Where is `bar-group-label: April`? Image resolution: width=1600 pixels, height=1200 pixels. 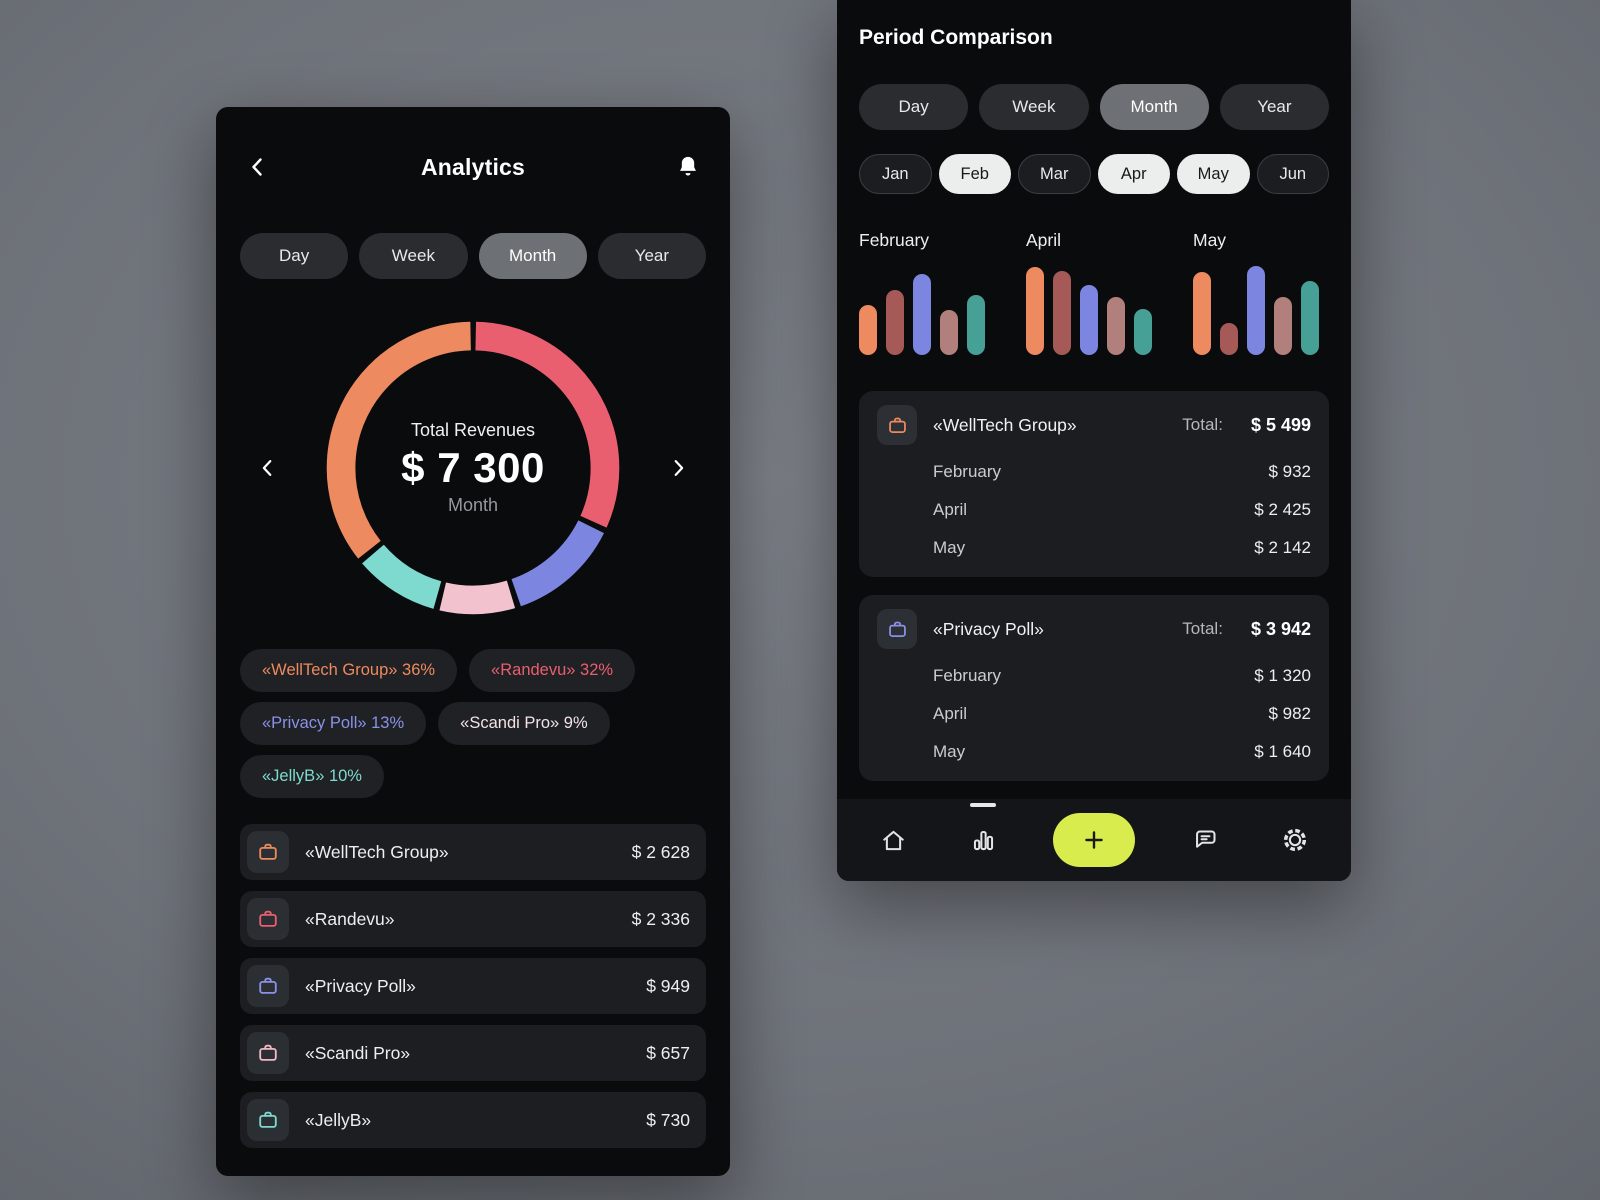
bar-group-label: April is located at coordinates (1044, 240).